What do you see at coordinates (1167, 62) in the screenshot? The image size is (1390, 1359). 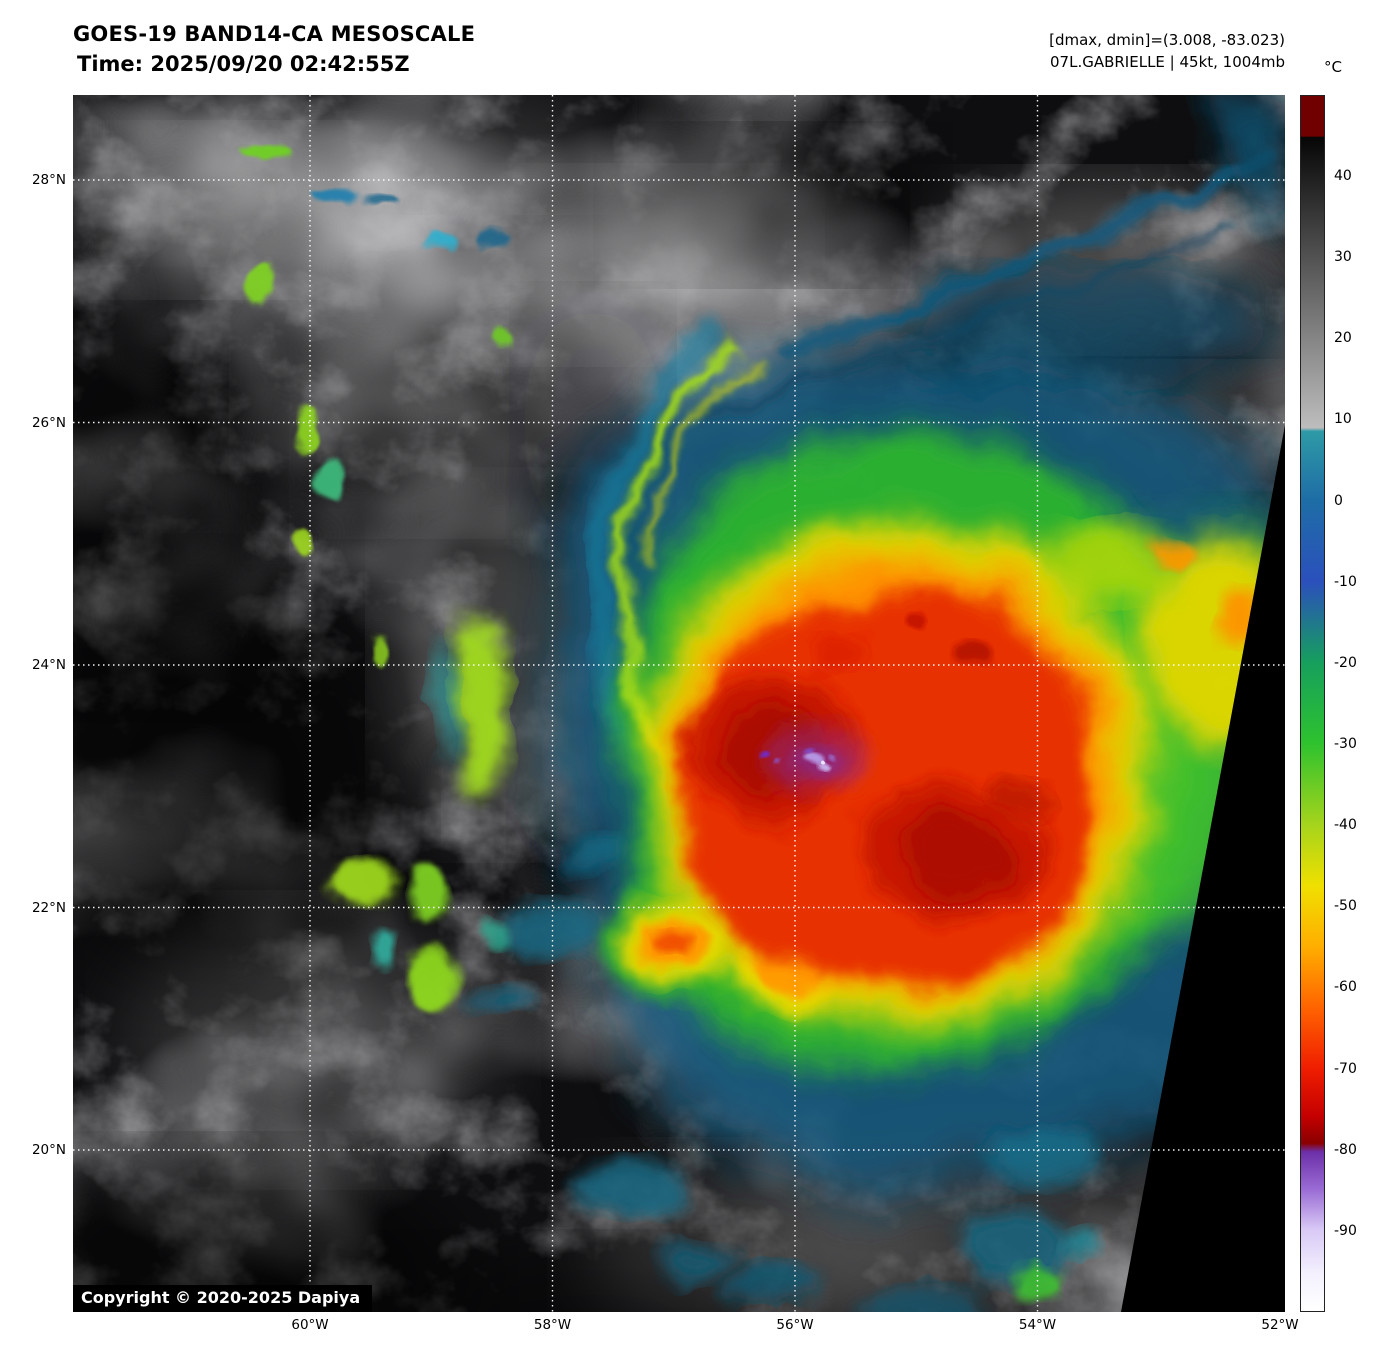 I see `storm-info: 07L.GABRIELLE | 45kt, 1004mb` at bounding box center [1167, 62].